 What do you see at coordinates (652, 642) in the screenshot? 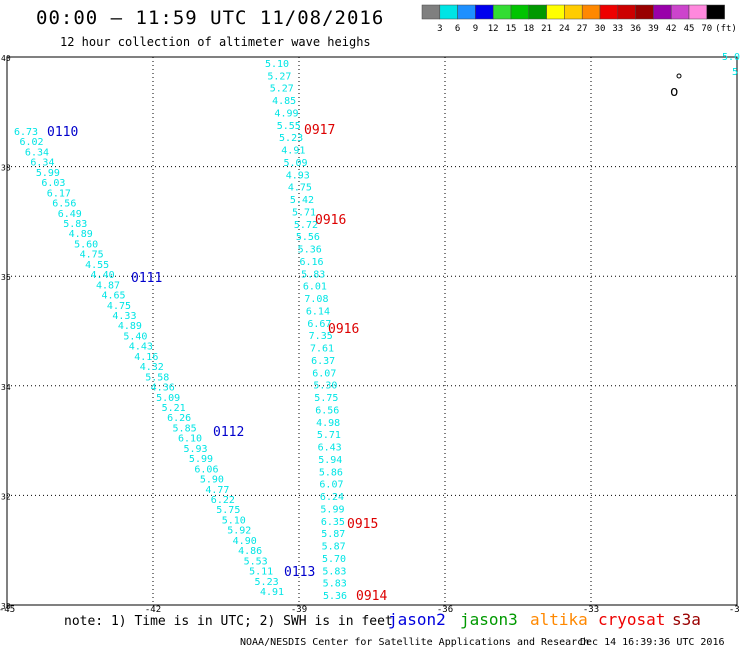
I see `timestamp-text: Dec 14 16:39:36 UTC 2016` at bounding box center [652, 642].